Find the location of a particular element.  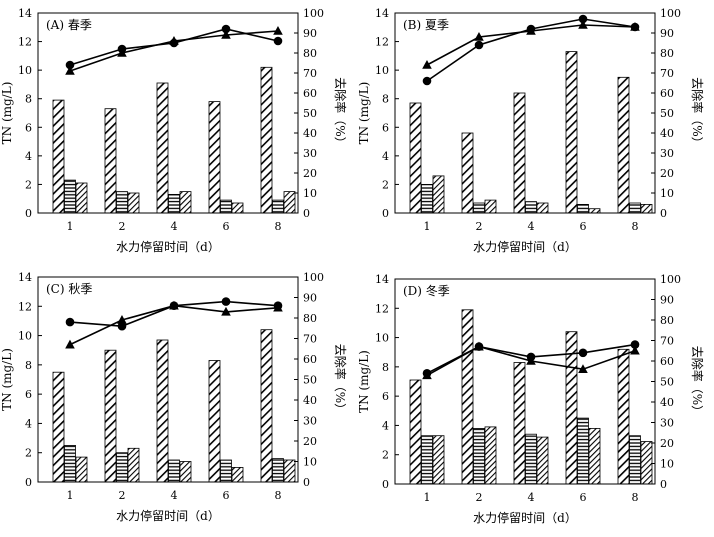

panel-title: (C) 秋季 is located at coordinates (69, 289).